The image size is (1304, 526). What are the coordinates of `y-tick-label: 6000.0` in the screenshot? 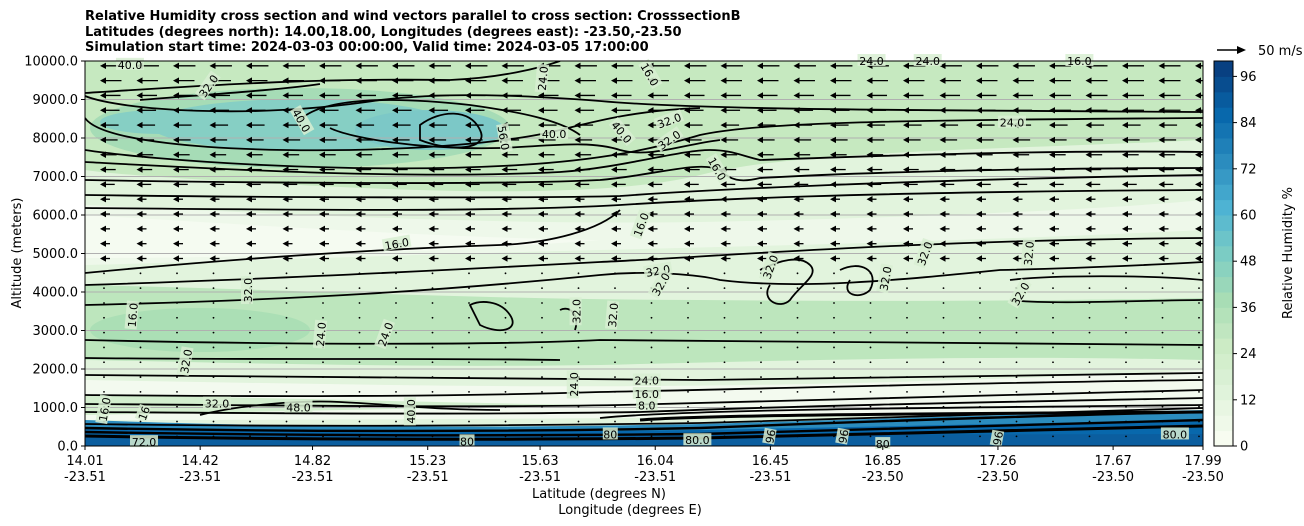 It's located at (56, 216).